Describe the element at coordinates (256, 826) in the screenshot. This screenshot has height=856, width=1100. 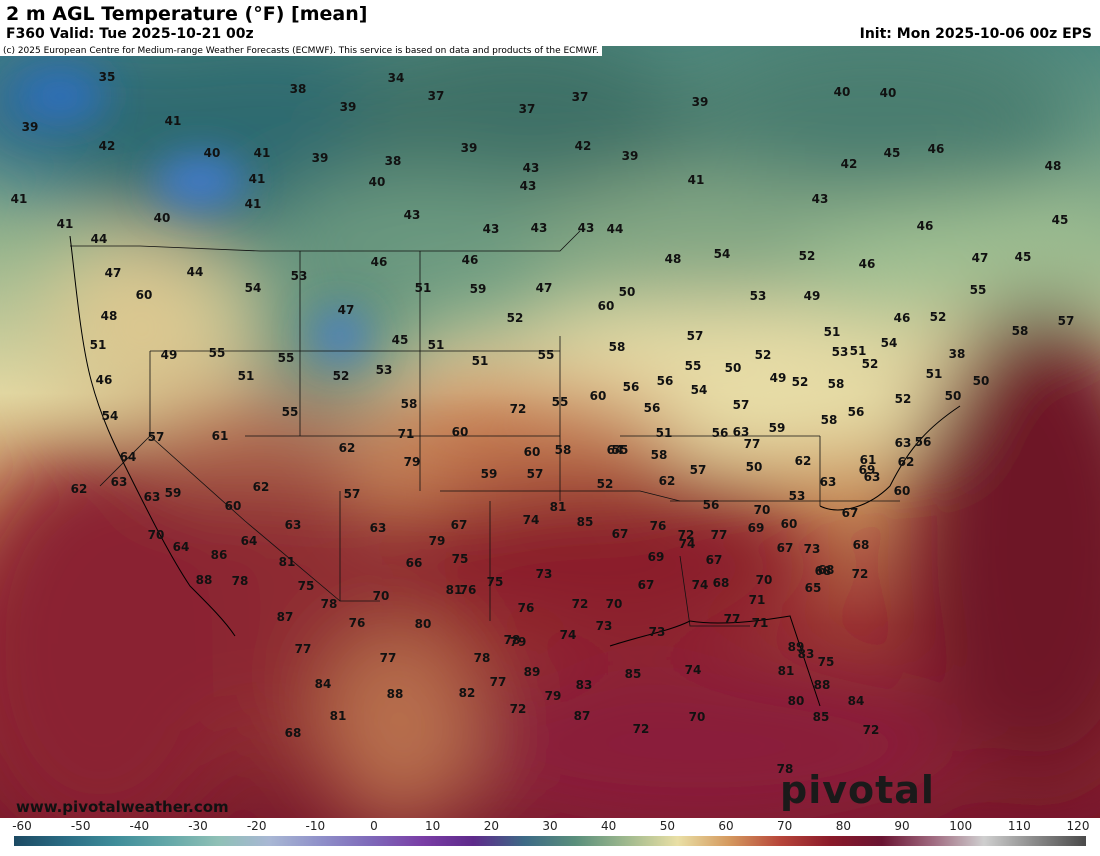
I see `colorbar-tick: -20` at that location.